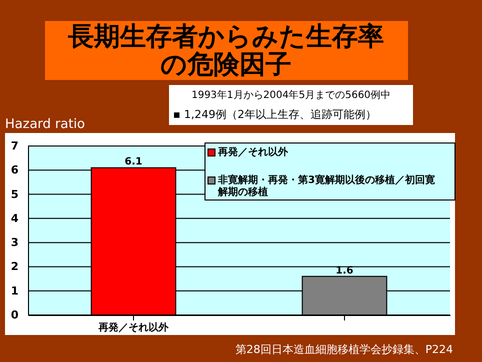 This screenshot has width=482, height=362. What do you see at coordinates (14, 315) in the screenshot?
I see `y-tick-label: 0` at bounding box center [14, 315].